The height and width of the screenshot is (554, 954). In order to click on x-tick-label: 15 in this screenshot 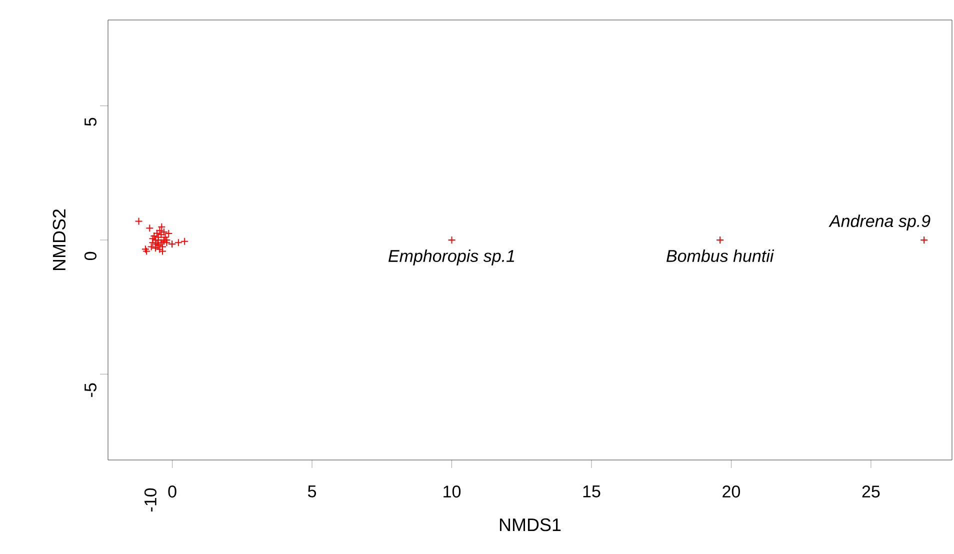, I will do `click(591, 492)`.